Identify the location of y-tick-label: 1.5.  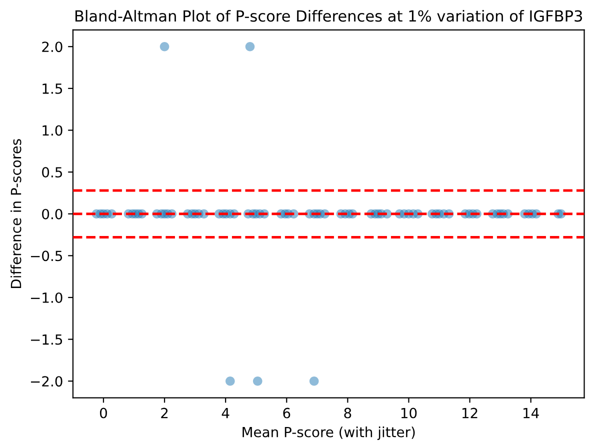
(52, 89).